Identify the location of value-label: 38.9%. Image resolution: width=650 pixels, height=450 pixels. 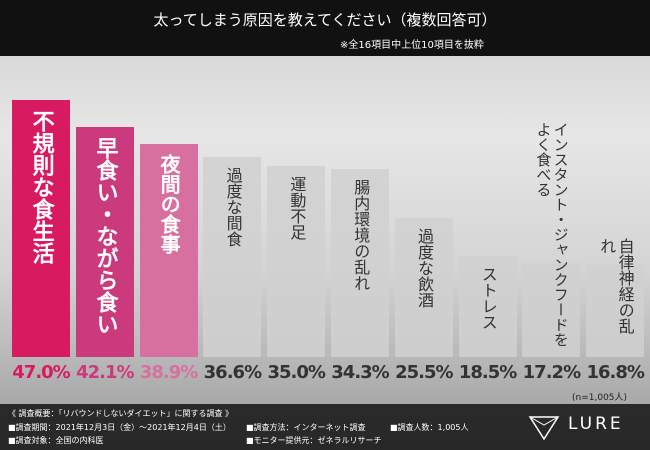
(168, 372).